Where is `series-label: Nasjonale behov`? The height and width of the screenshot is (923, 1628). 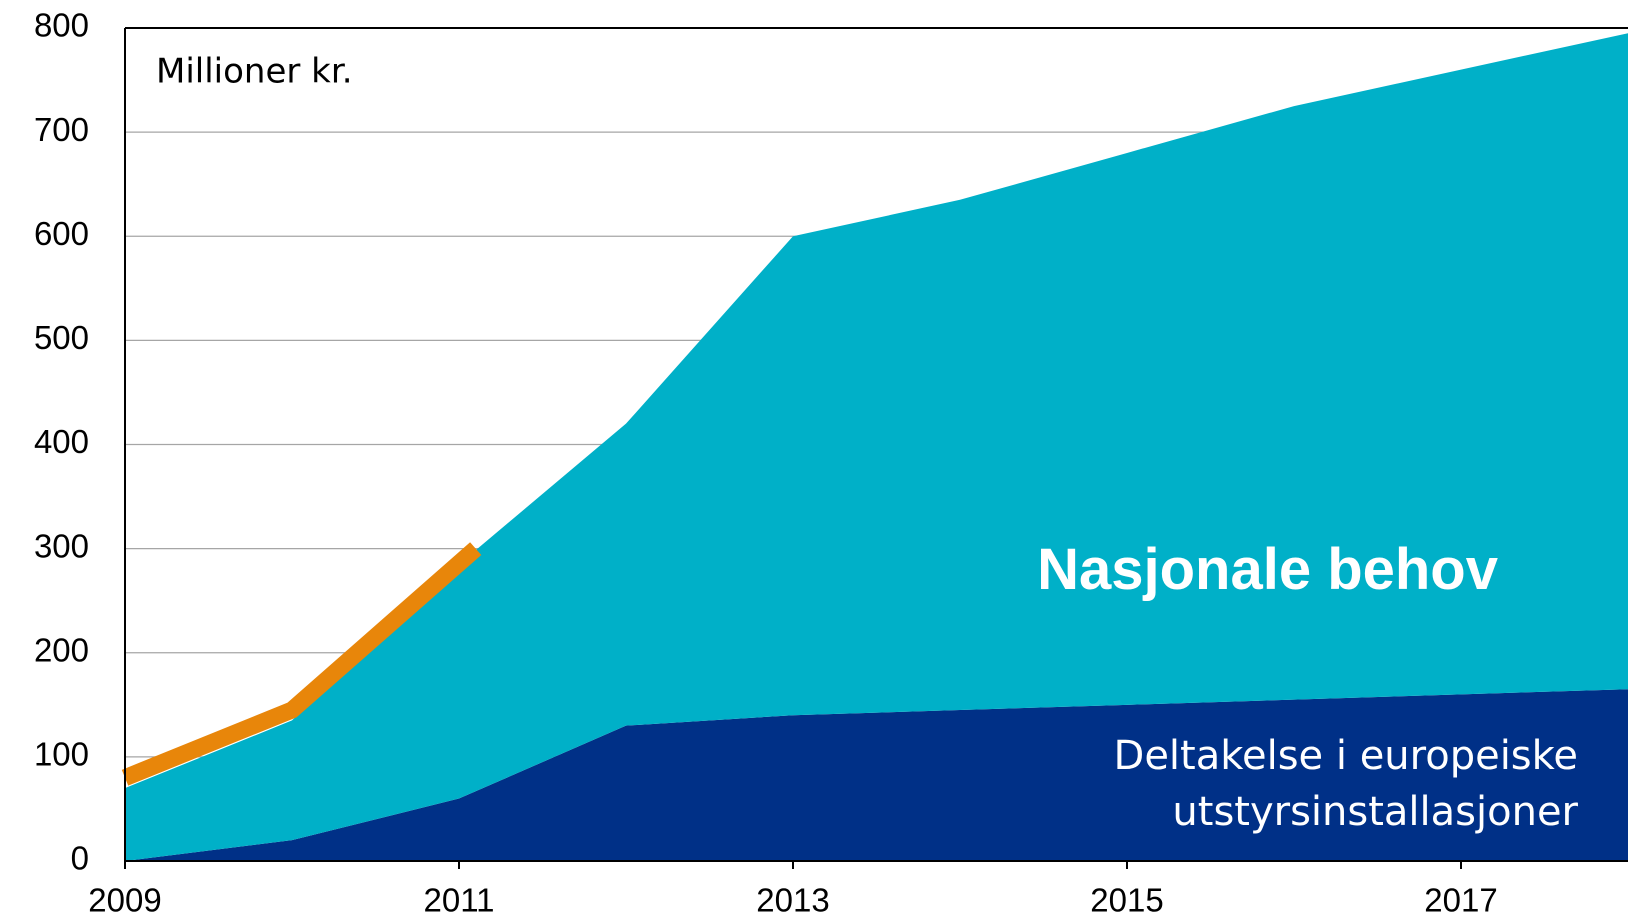
series-label: Nasjonale behov is located at coordinates (1267, 569).